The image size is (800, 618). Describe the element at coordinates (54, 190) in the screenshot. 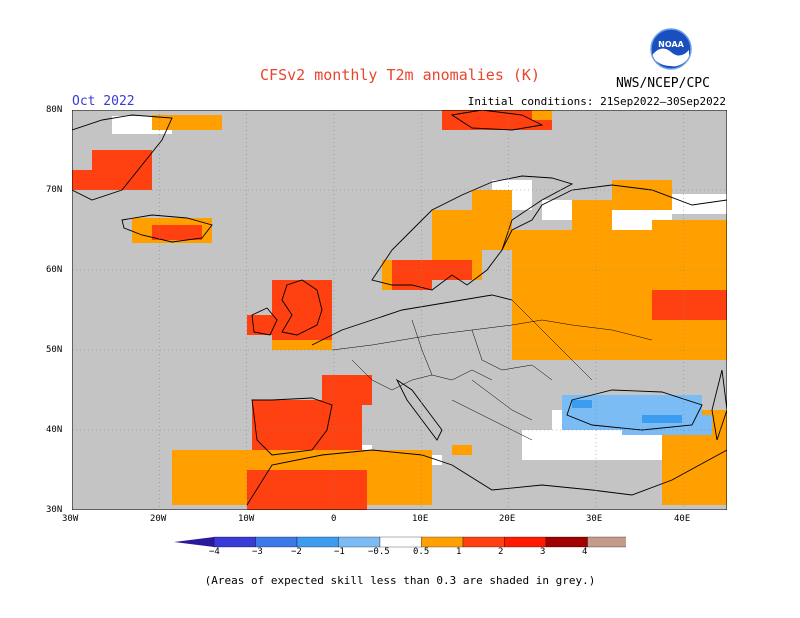

I see `lat-label-70n: 70N` at that location.